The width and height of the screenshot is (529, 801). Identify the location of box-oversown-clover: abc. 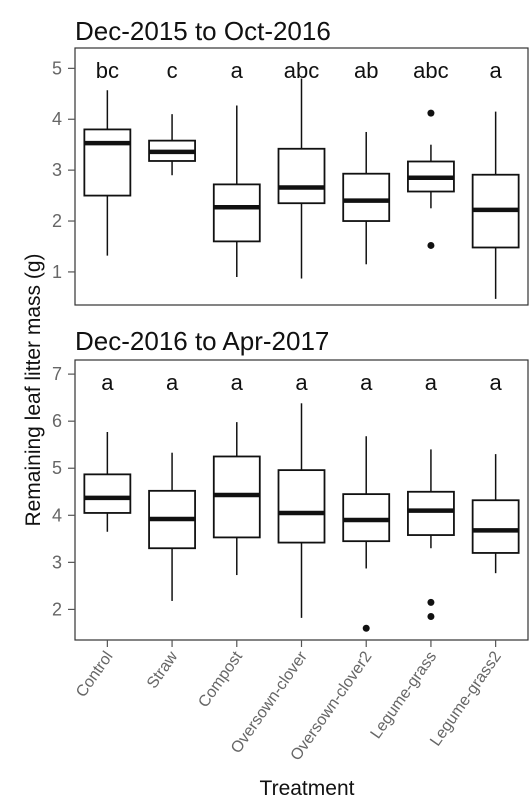
(301, 168).